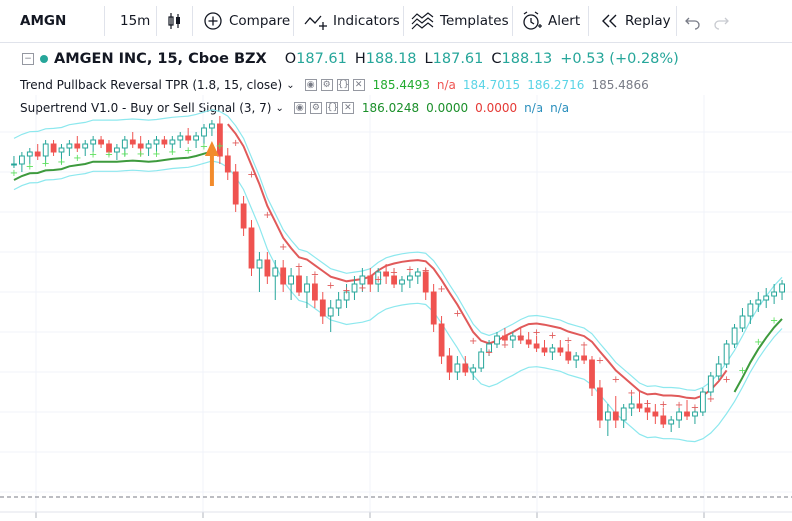  Describe the element at coordinates (635, 21) in the screenshot. I see `replay-button: Replay` at that location.